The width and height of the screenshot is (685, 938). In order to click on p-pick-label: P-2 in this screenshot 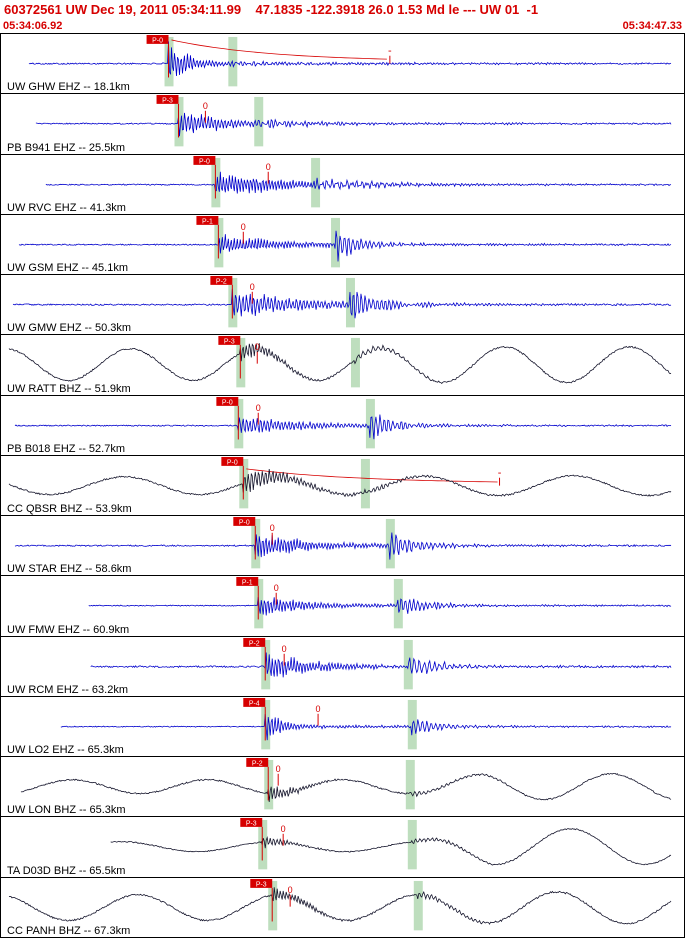, I will do `click(257, 764)`.